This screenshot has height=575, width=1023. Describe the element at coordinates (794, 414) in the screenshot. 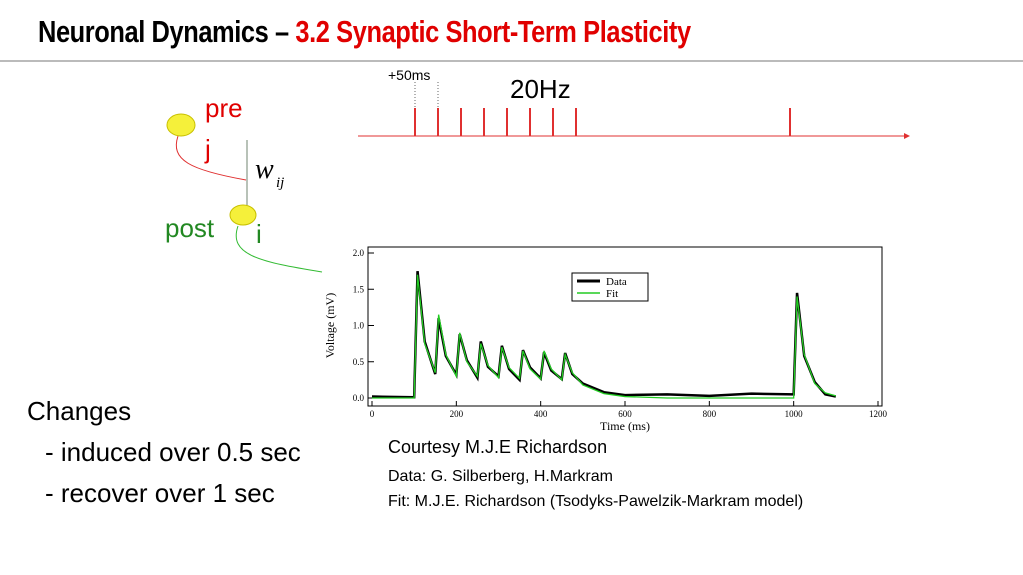

I see `x-tick-label: 1000` at that location.